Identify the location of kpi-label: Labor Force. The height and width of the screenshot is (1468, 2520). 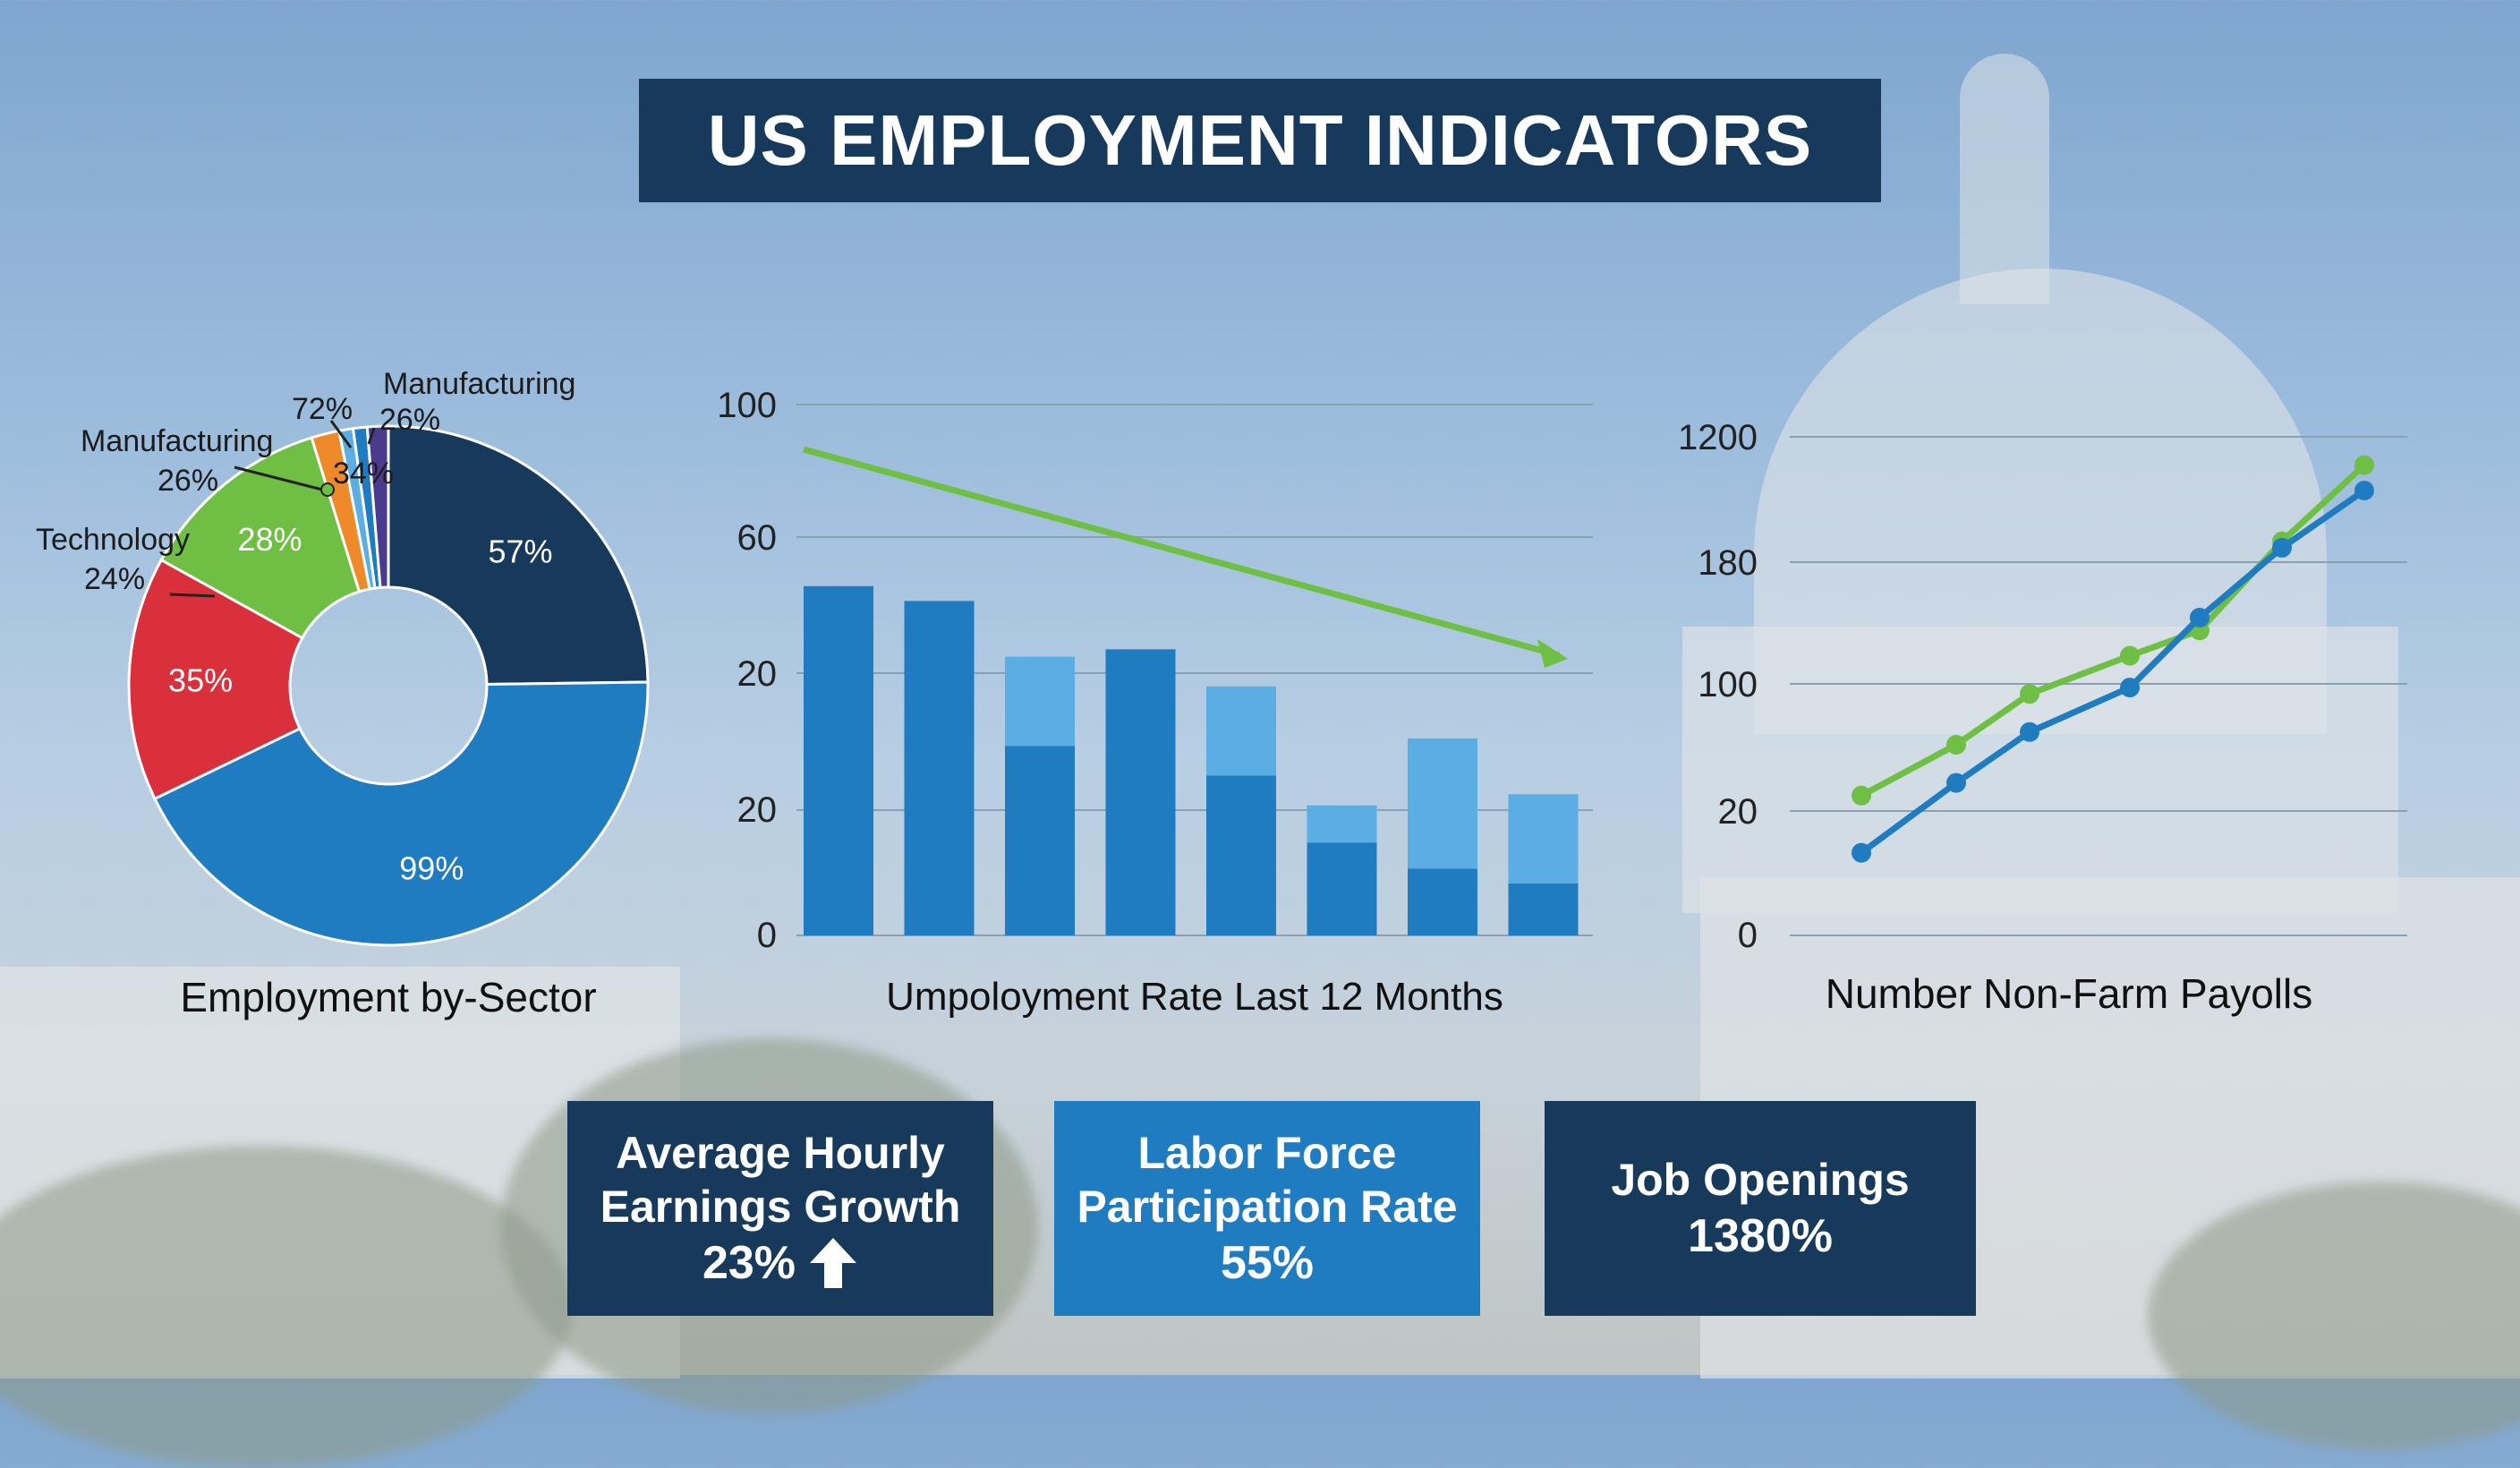
(1267, 1152).